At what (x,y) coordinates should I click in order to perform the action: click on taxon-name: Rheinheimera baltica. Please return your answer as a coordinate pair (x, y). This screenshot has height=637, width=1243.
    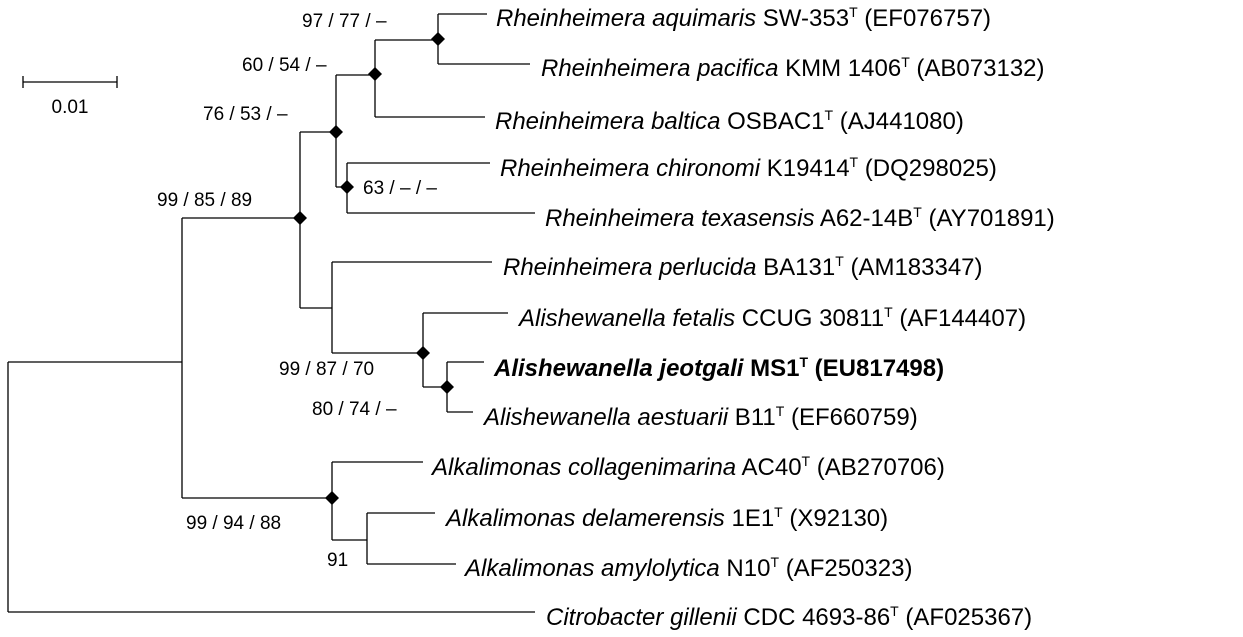
    Looking at the image, I should click on (607, 121).